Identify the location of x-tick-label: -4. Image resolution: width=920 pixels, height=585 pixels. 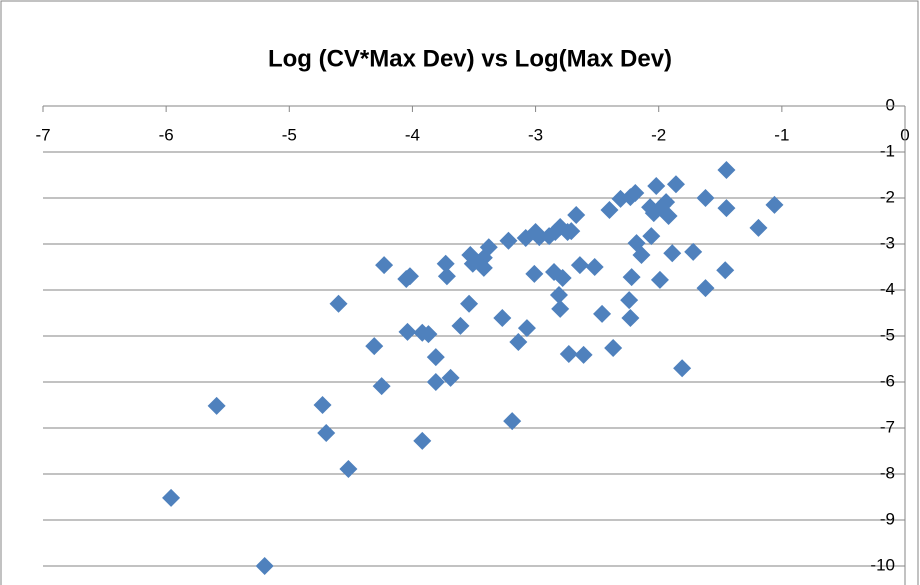
(412, 134).